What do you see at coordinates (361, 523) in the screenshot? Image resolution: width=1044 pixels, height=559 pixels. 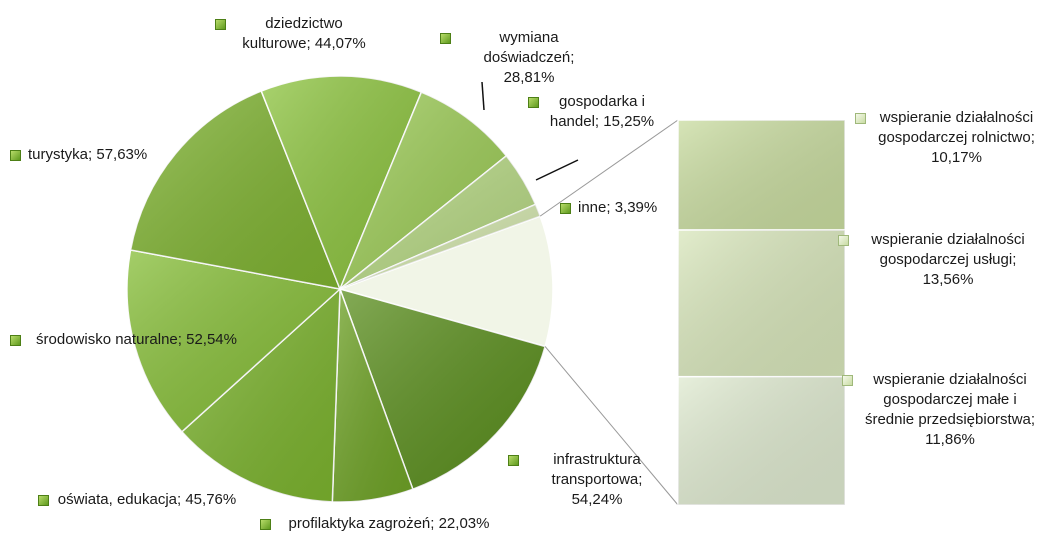 I see `category-label: profilaktyka zagrożeń;` at bounding box center [361, 523].